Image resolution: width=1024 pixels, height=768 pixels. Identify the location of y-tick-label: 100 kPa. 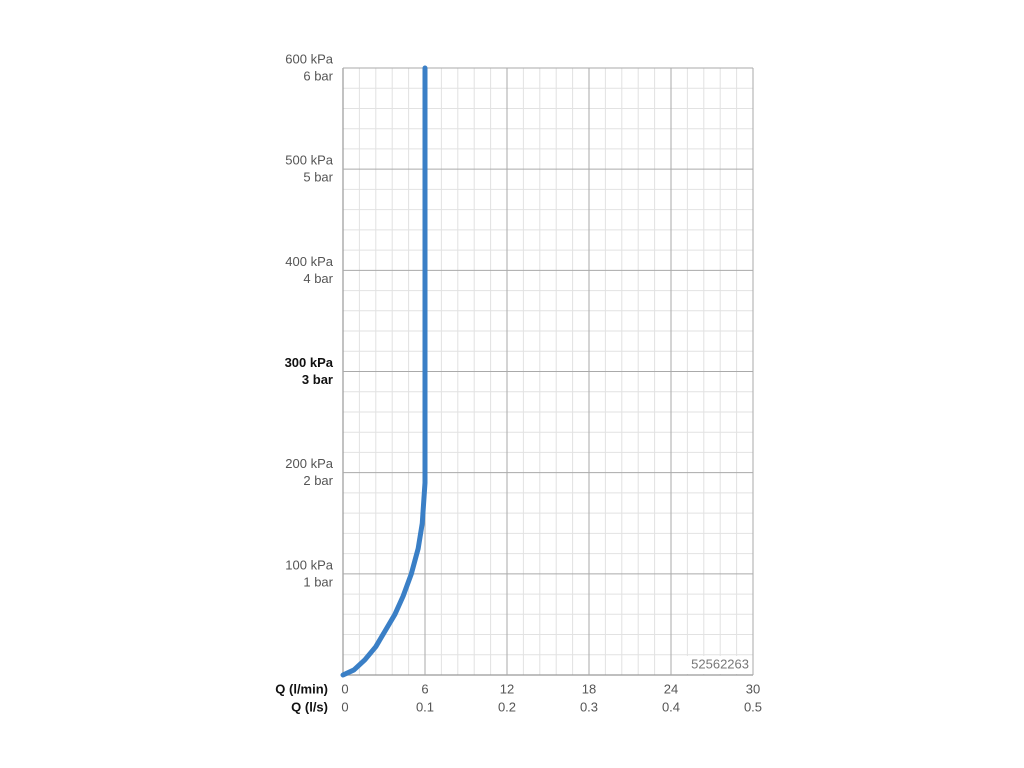
(309, 564).